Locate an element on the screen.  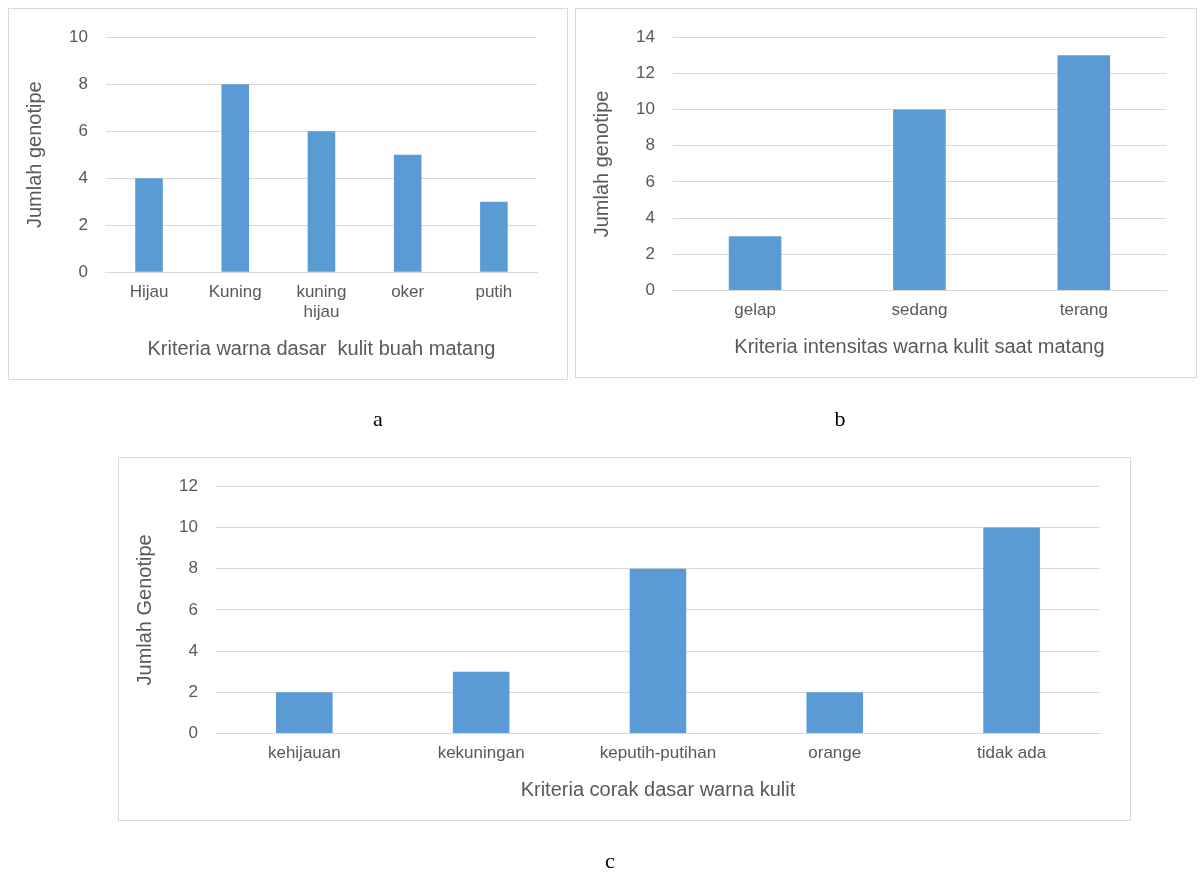
x-tick-label: terang is located at coordinates (1083, 310).